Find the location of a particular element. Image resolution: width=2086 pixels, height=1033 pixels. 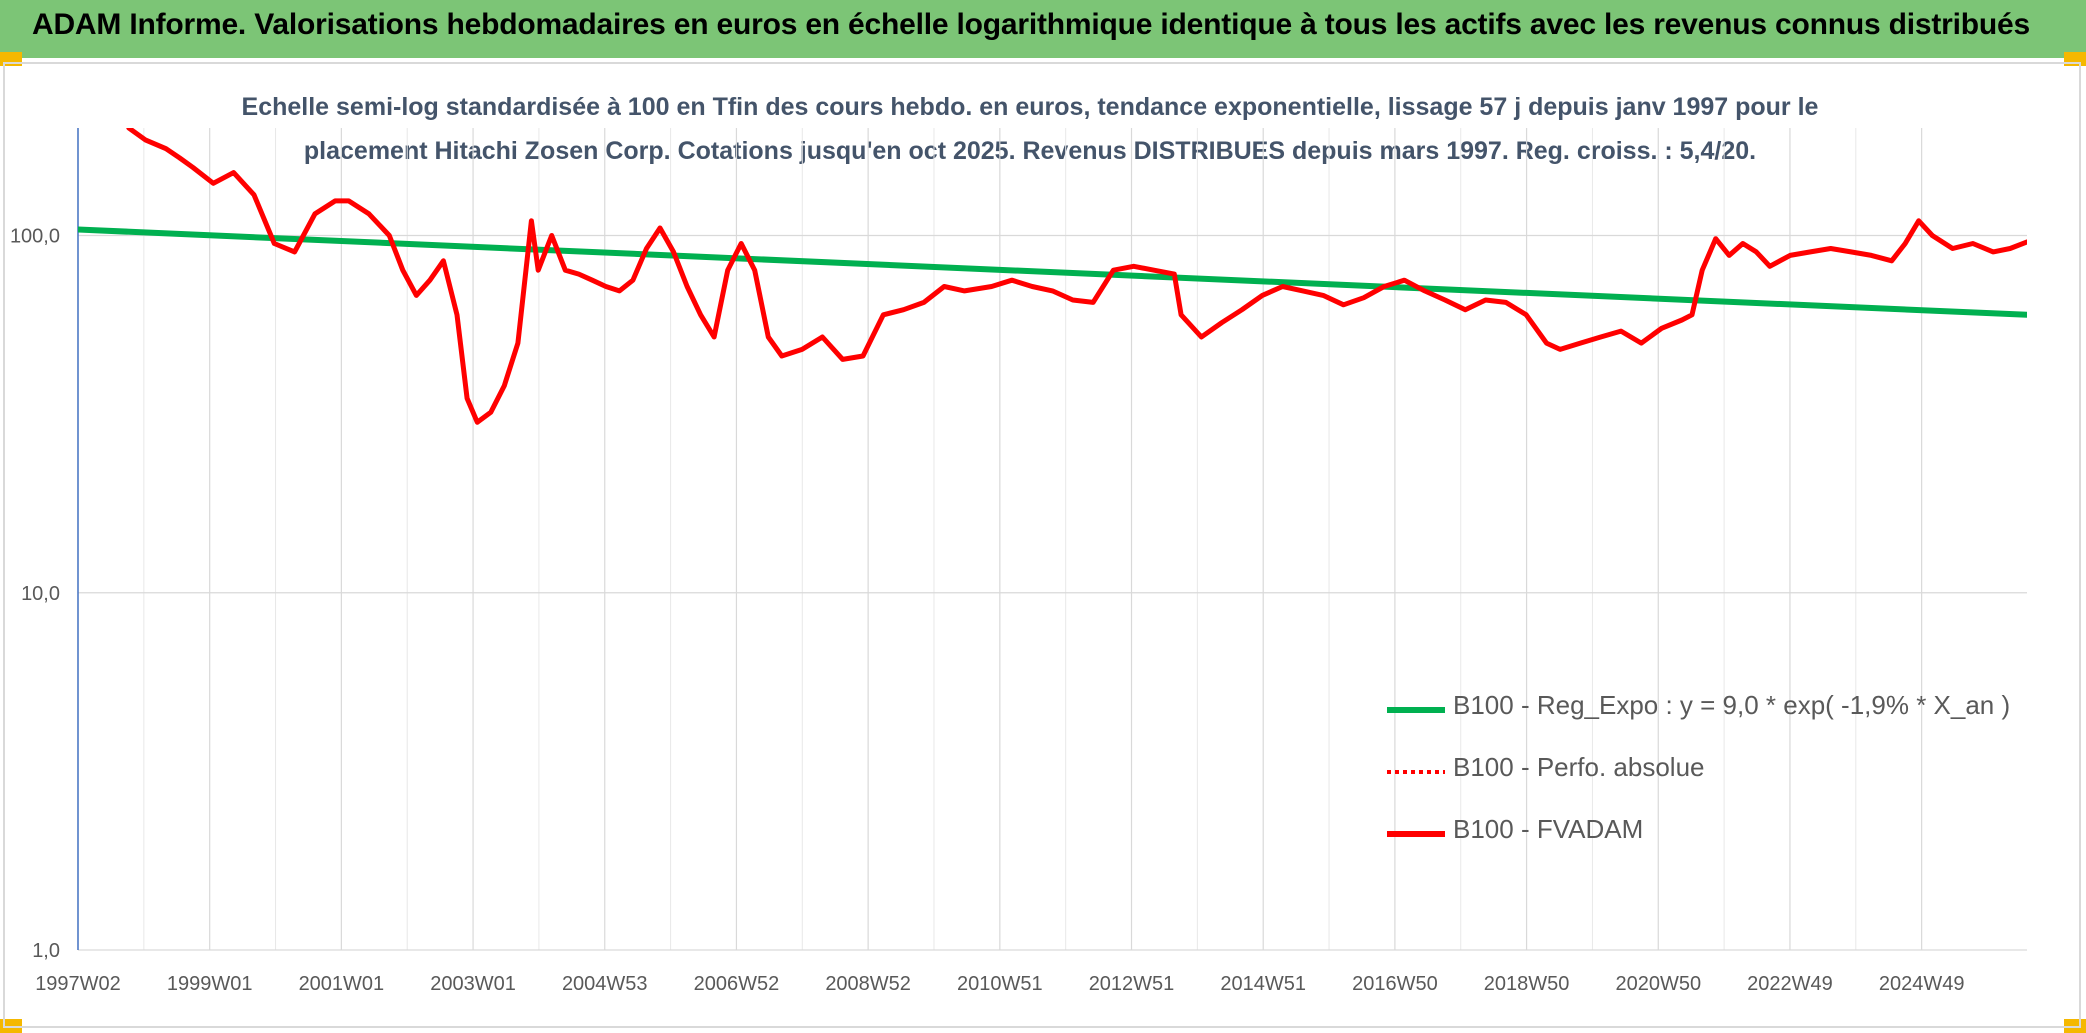

legend-label-fvadam: B100 - FVADAM is located at coordinates (1548, 829).